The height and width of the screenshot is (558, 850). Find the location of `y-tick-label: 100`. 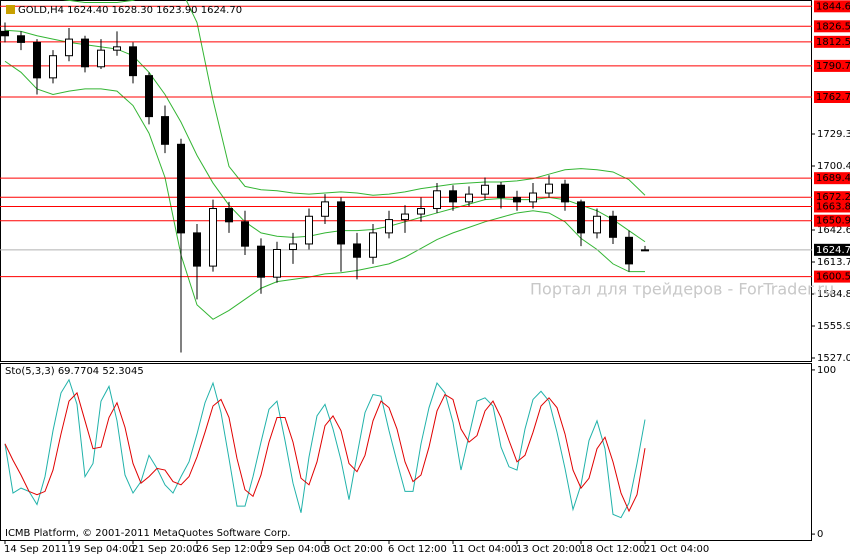

y-tick-label: 100 is located at coordinates (826, 370).